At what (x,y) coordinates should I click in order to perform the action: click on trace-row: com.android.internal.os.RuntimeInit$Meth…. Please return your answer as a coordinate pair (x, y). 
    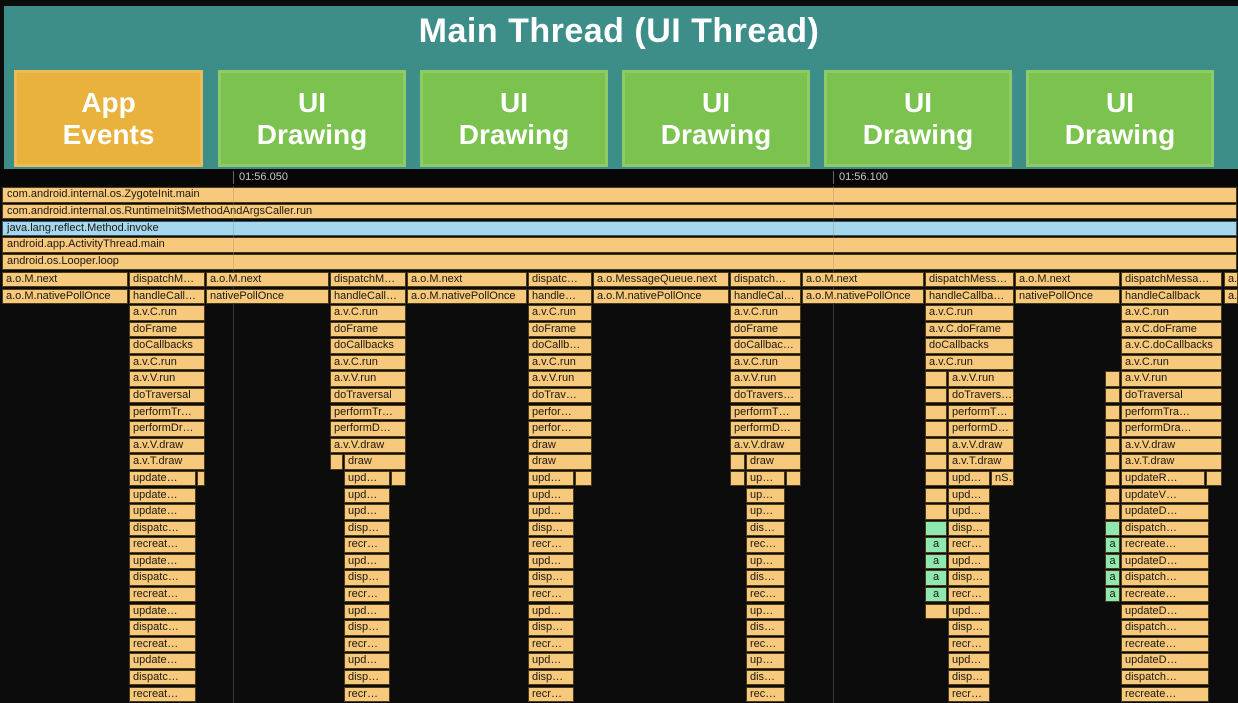
    Looking at the image, I should click on (619, 211).